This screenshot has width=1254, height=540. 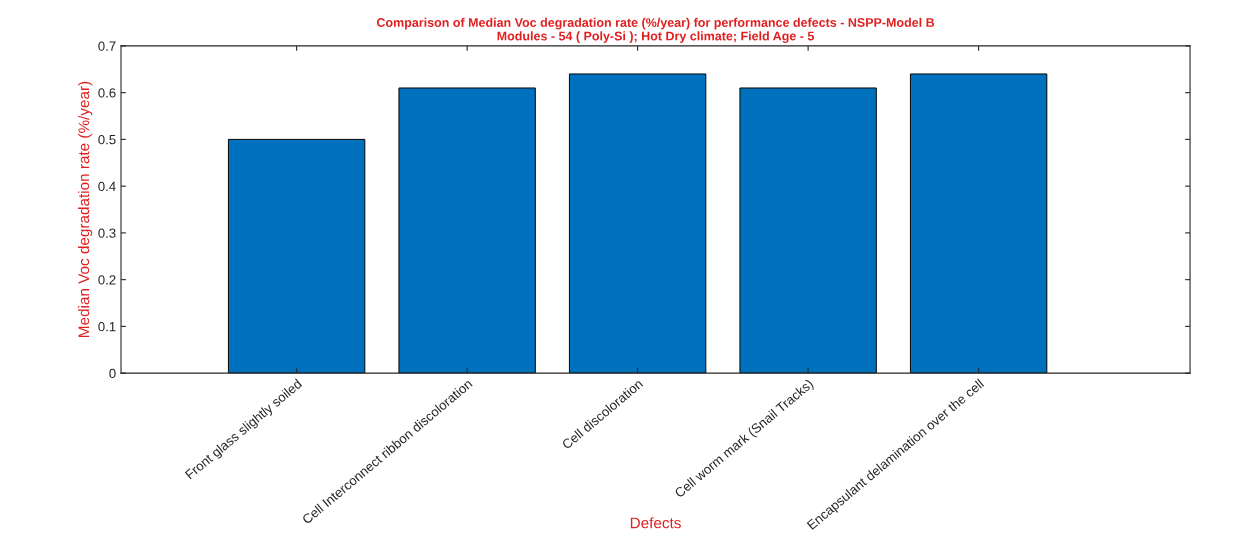 I want to click on y-tick-label: 0.4, so click(x=107, y=186).